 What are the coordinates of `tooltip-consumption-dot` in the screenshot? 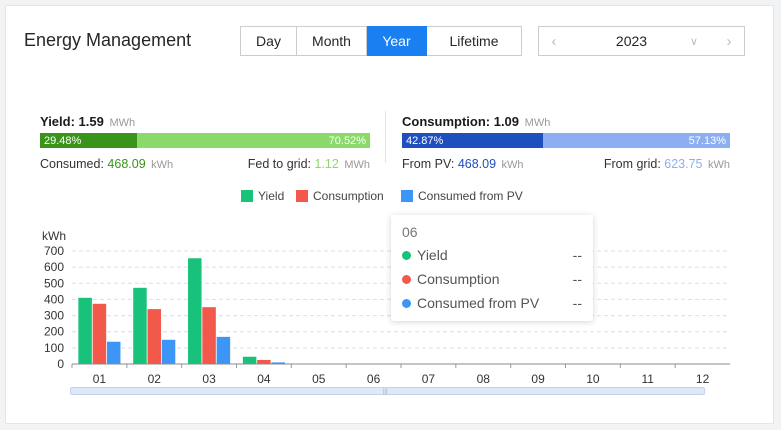 It's located at (406, 279).